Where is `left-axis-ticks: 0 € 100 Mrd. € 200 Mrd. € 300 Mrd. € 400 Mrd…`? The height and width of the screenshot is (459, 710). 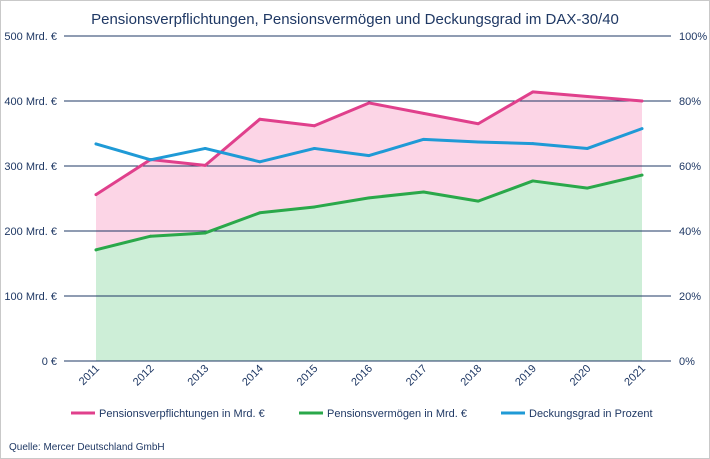 left-axis-ticks: 0 € 100 Mrd. € 200 Mrd. € 300 Mrd. € 400 Mrd… is located at coordinates (30, 199).